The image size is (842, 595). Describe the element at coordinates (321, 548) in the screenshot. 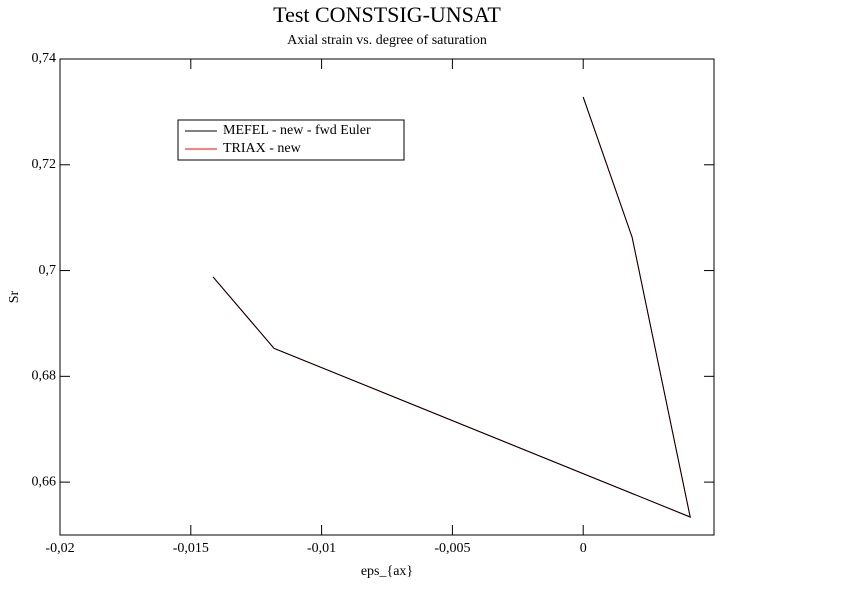

I see `x-tick-label: -0,01` at that location.